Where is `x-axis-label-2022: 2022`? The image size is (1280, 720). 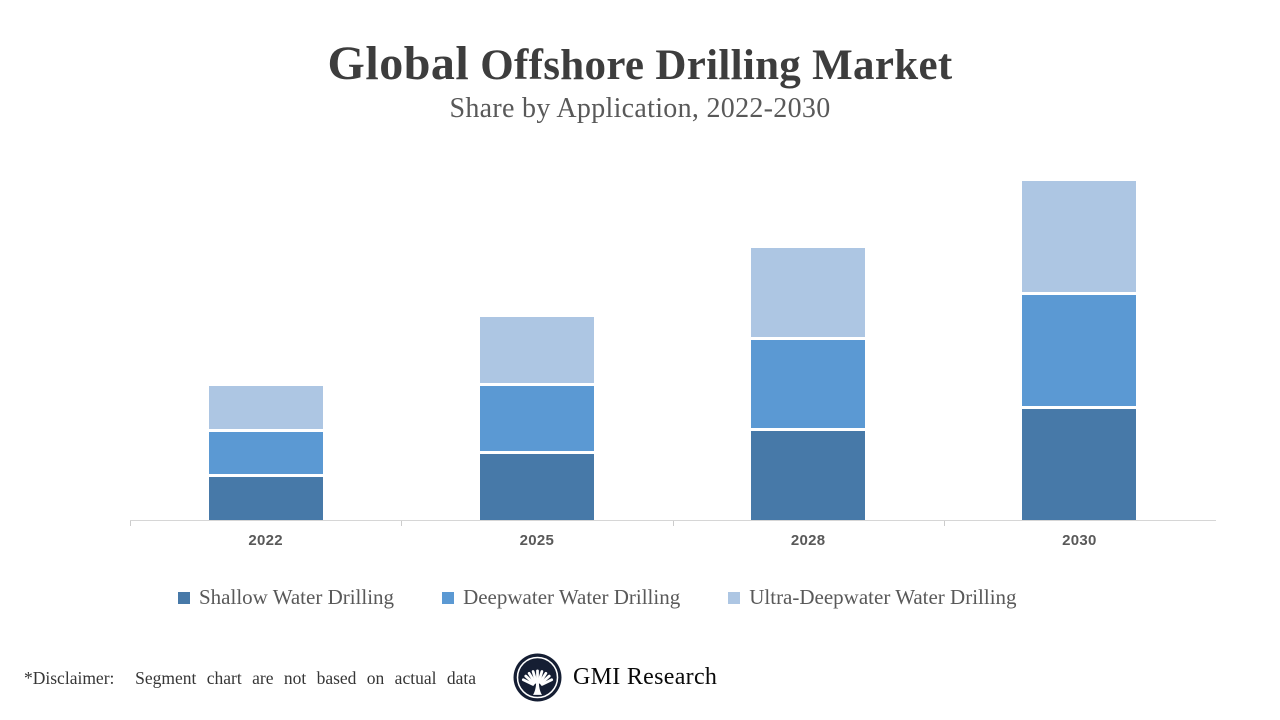 x-axis-label-2022: 2022 is located at coordinates (265, 540).